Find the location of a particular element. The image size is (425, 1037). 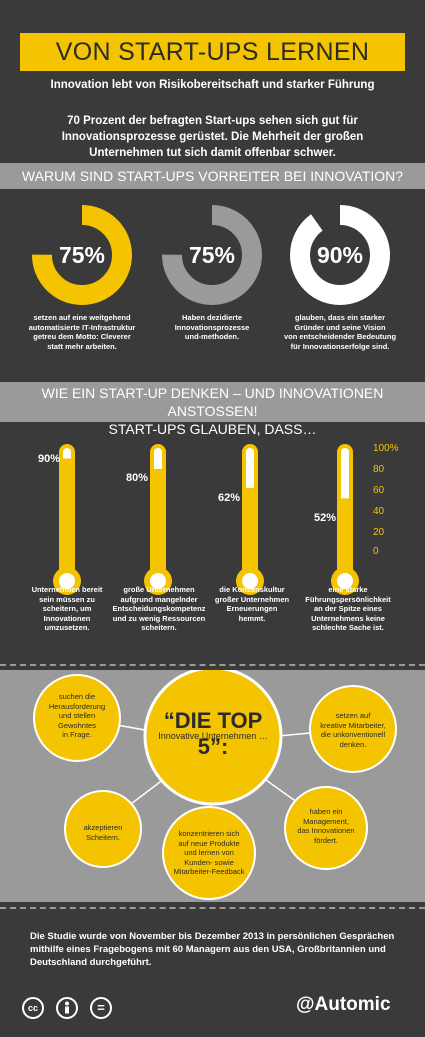

donut-value: 90% is located at coordinates (340, 255).